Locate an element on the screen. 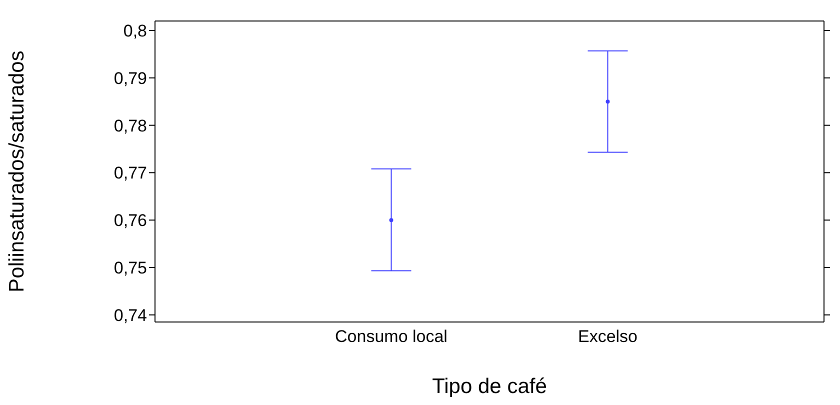 The image size is (840, 405). y-tick-label: 0,77 is located at coordinates (130, 173).